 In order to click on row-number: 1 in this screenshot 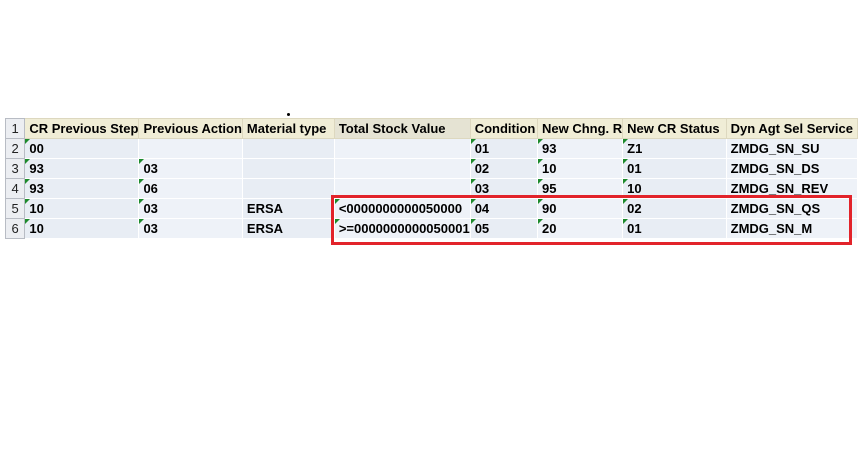, I will do `click(15, 128)`.